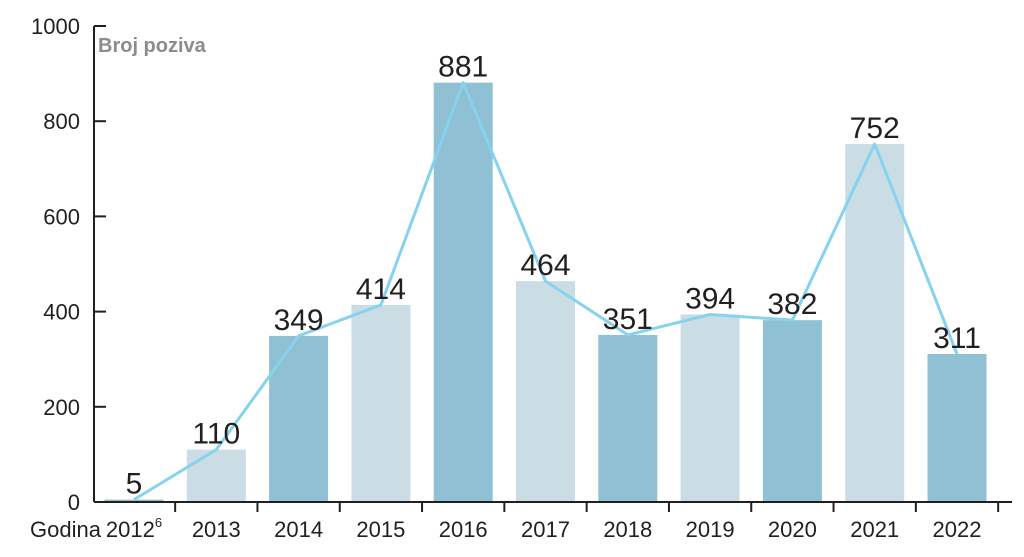 The height and width of the screenshot is (557, 1024). Describe the element at coordinates (61, 121) in the screenshot. I see `y-tick-label-800: 800` at that location.